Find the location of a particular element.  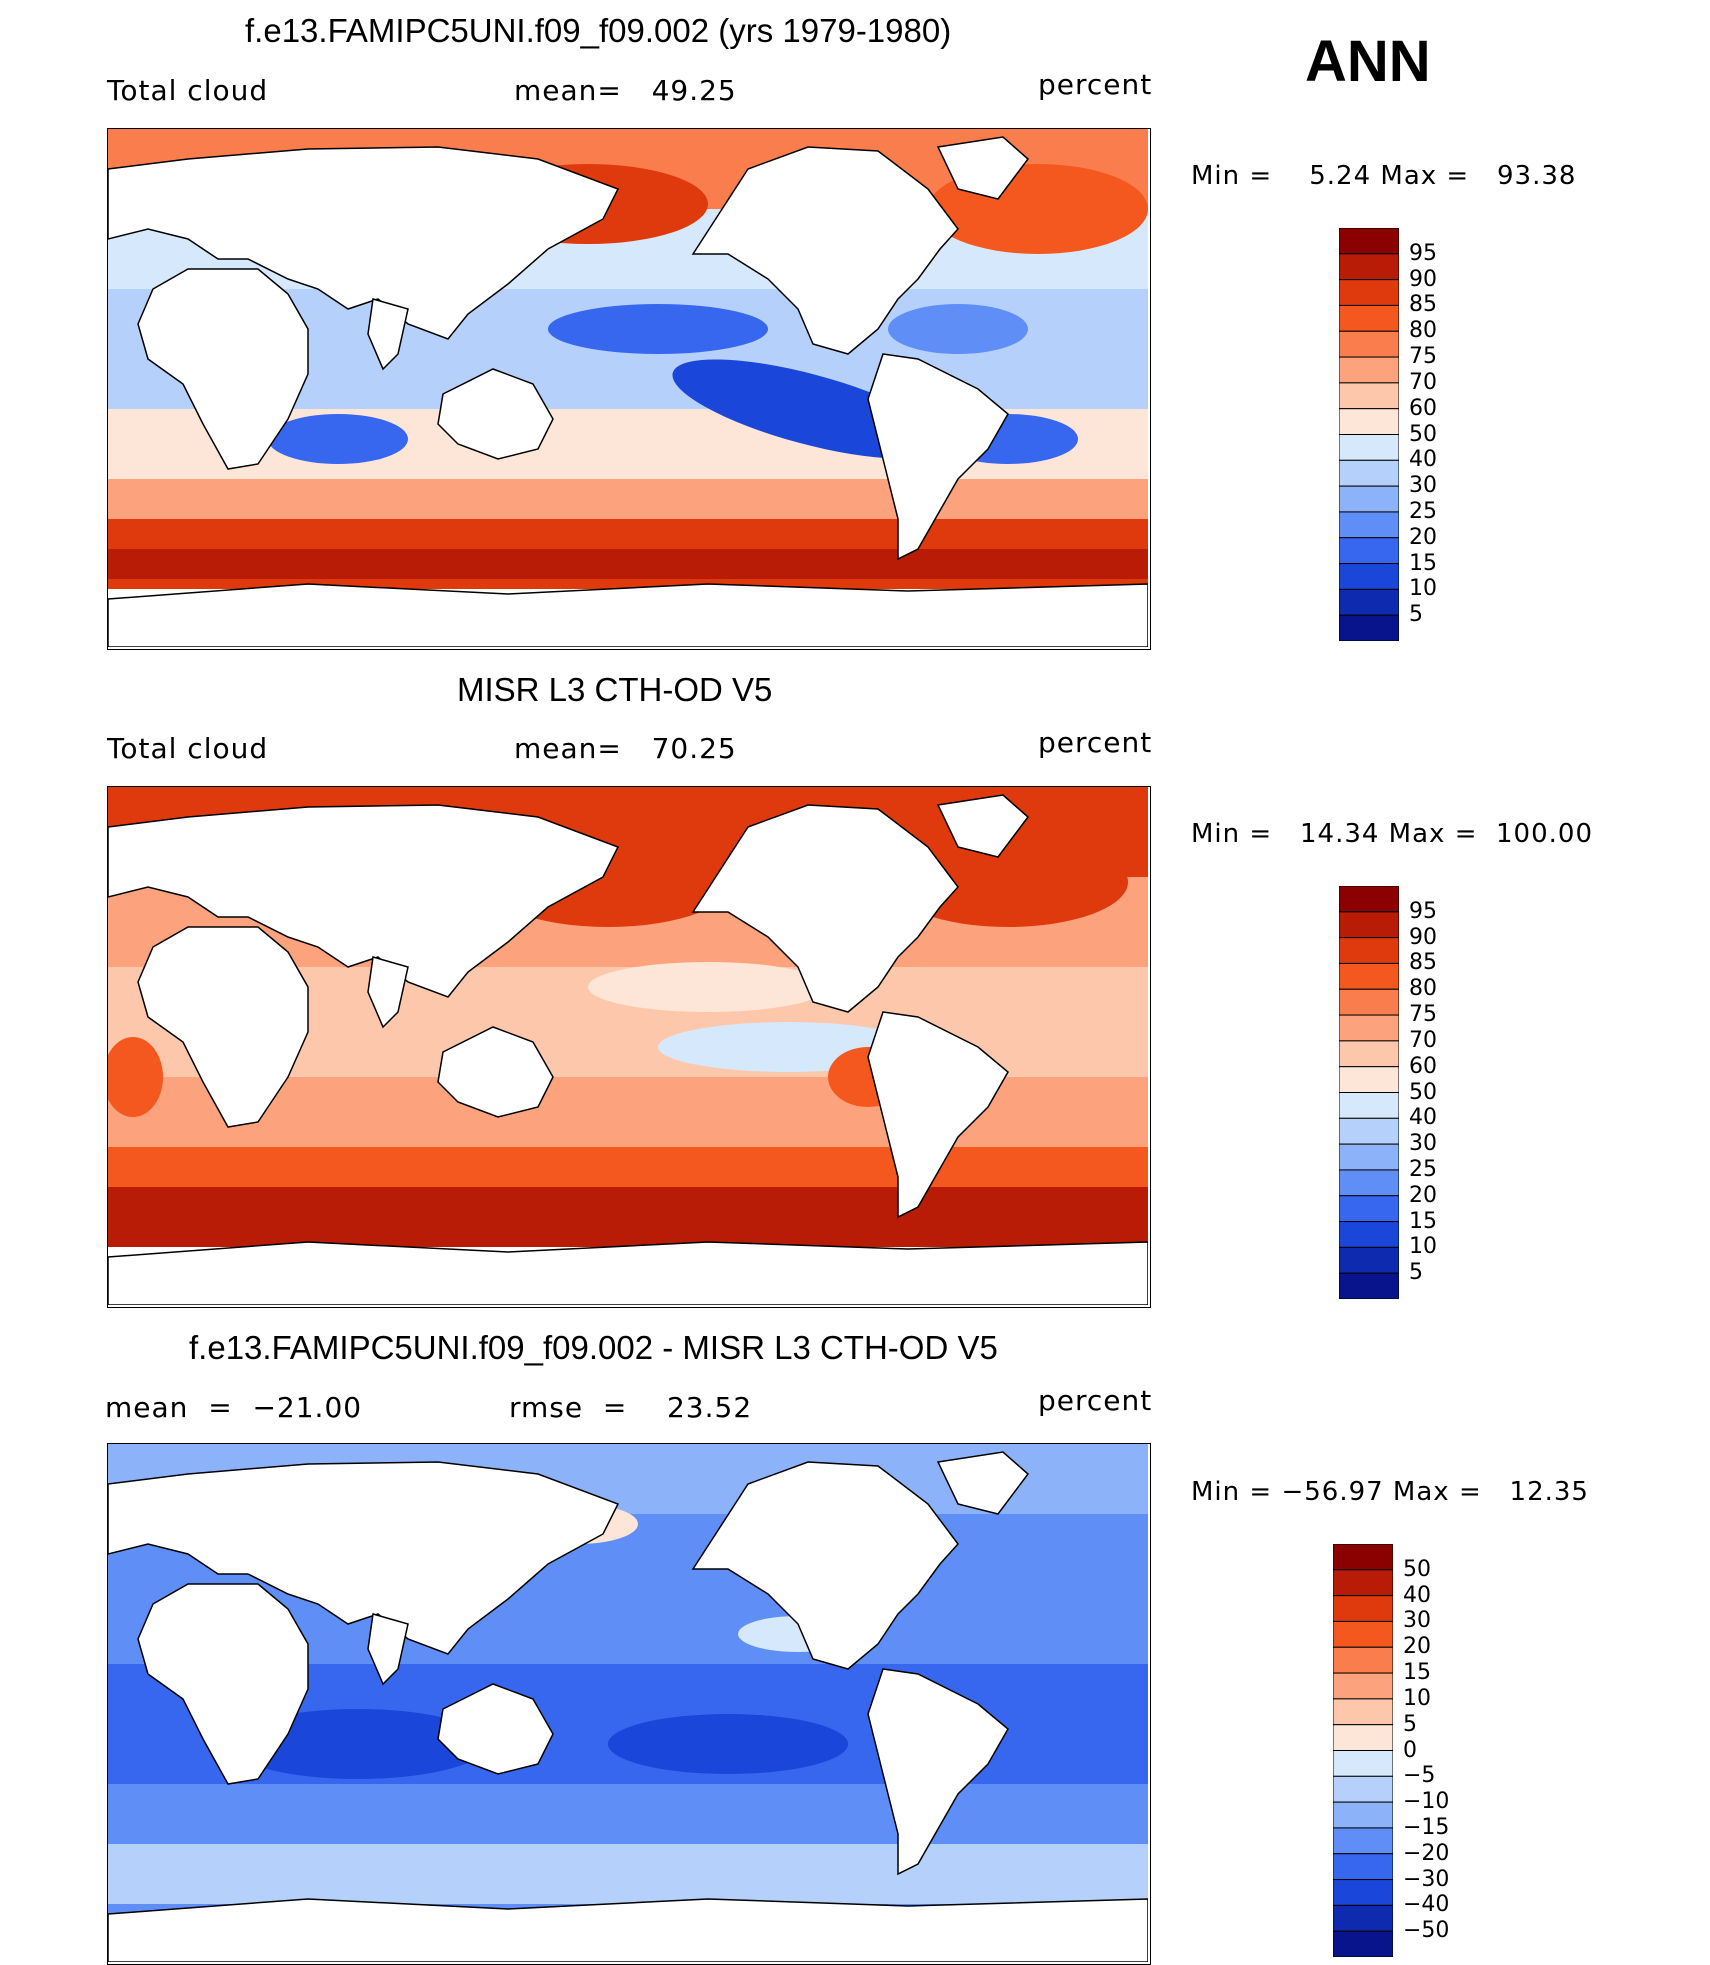

panel3-minmax: Min = −56.97 Max = 12.35 is located at coordinates (1390, 1492).